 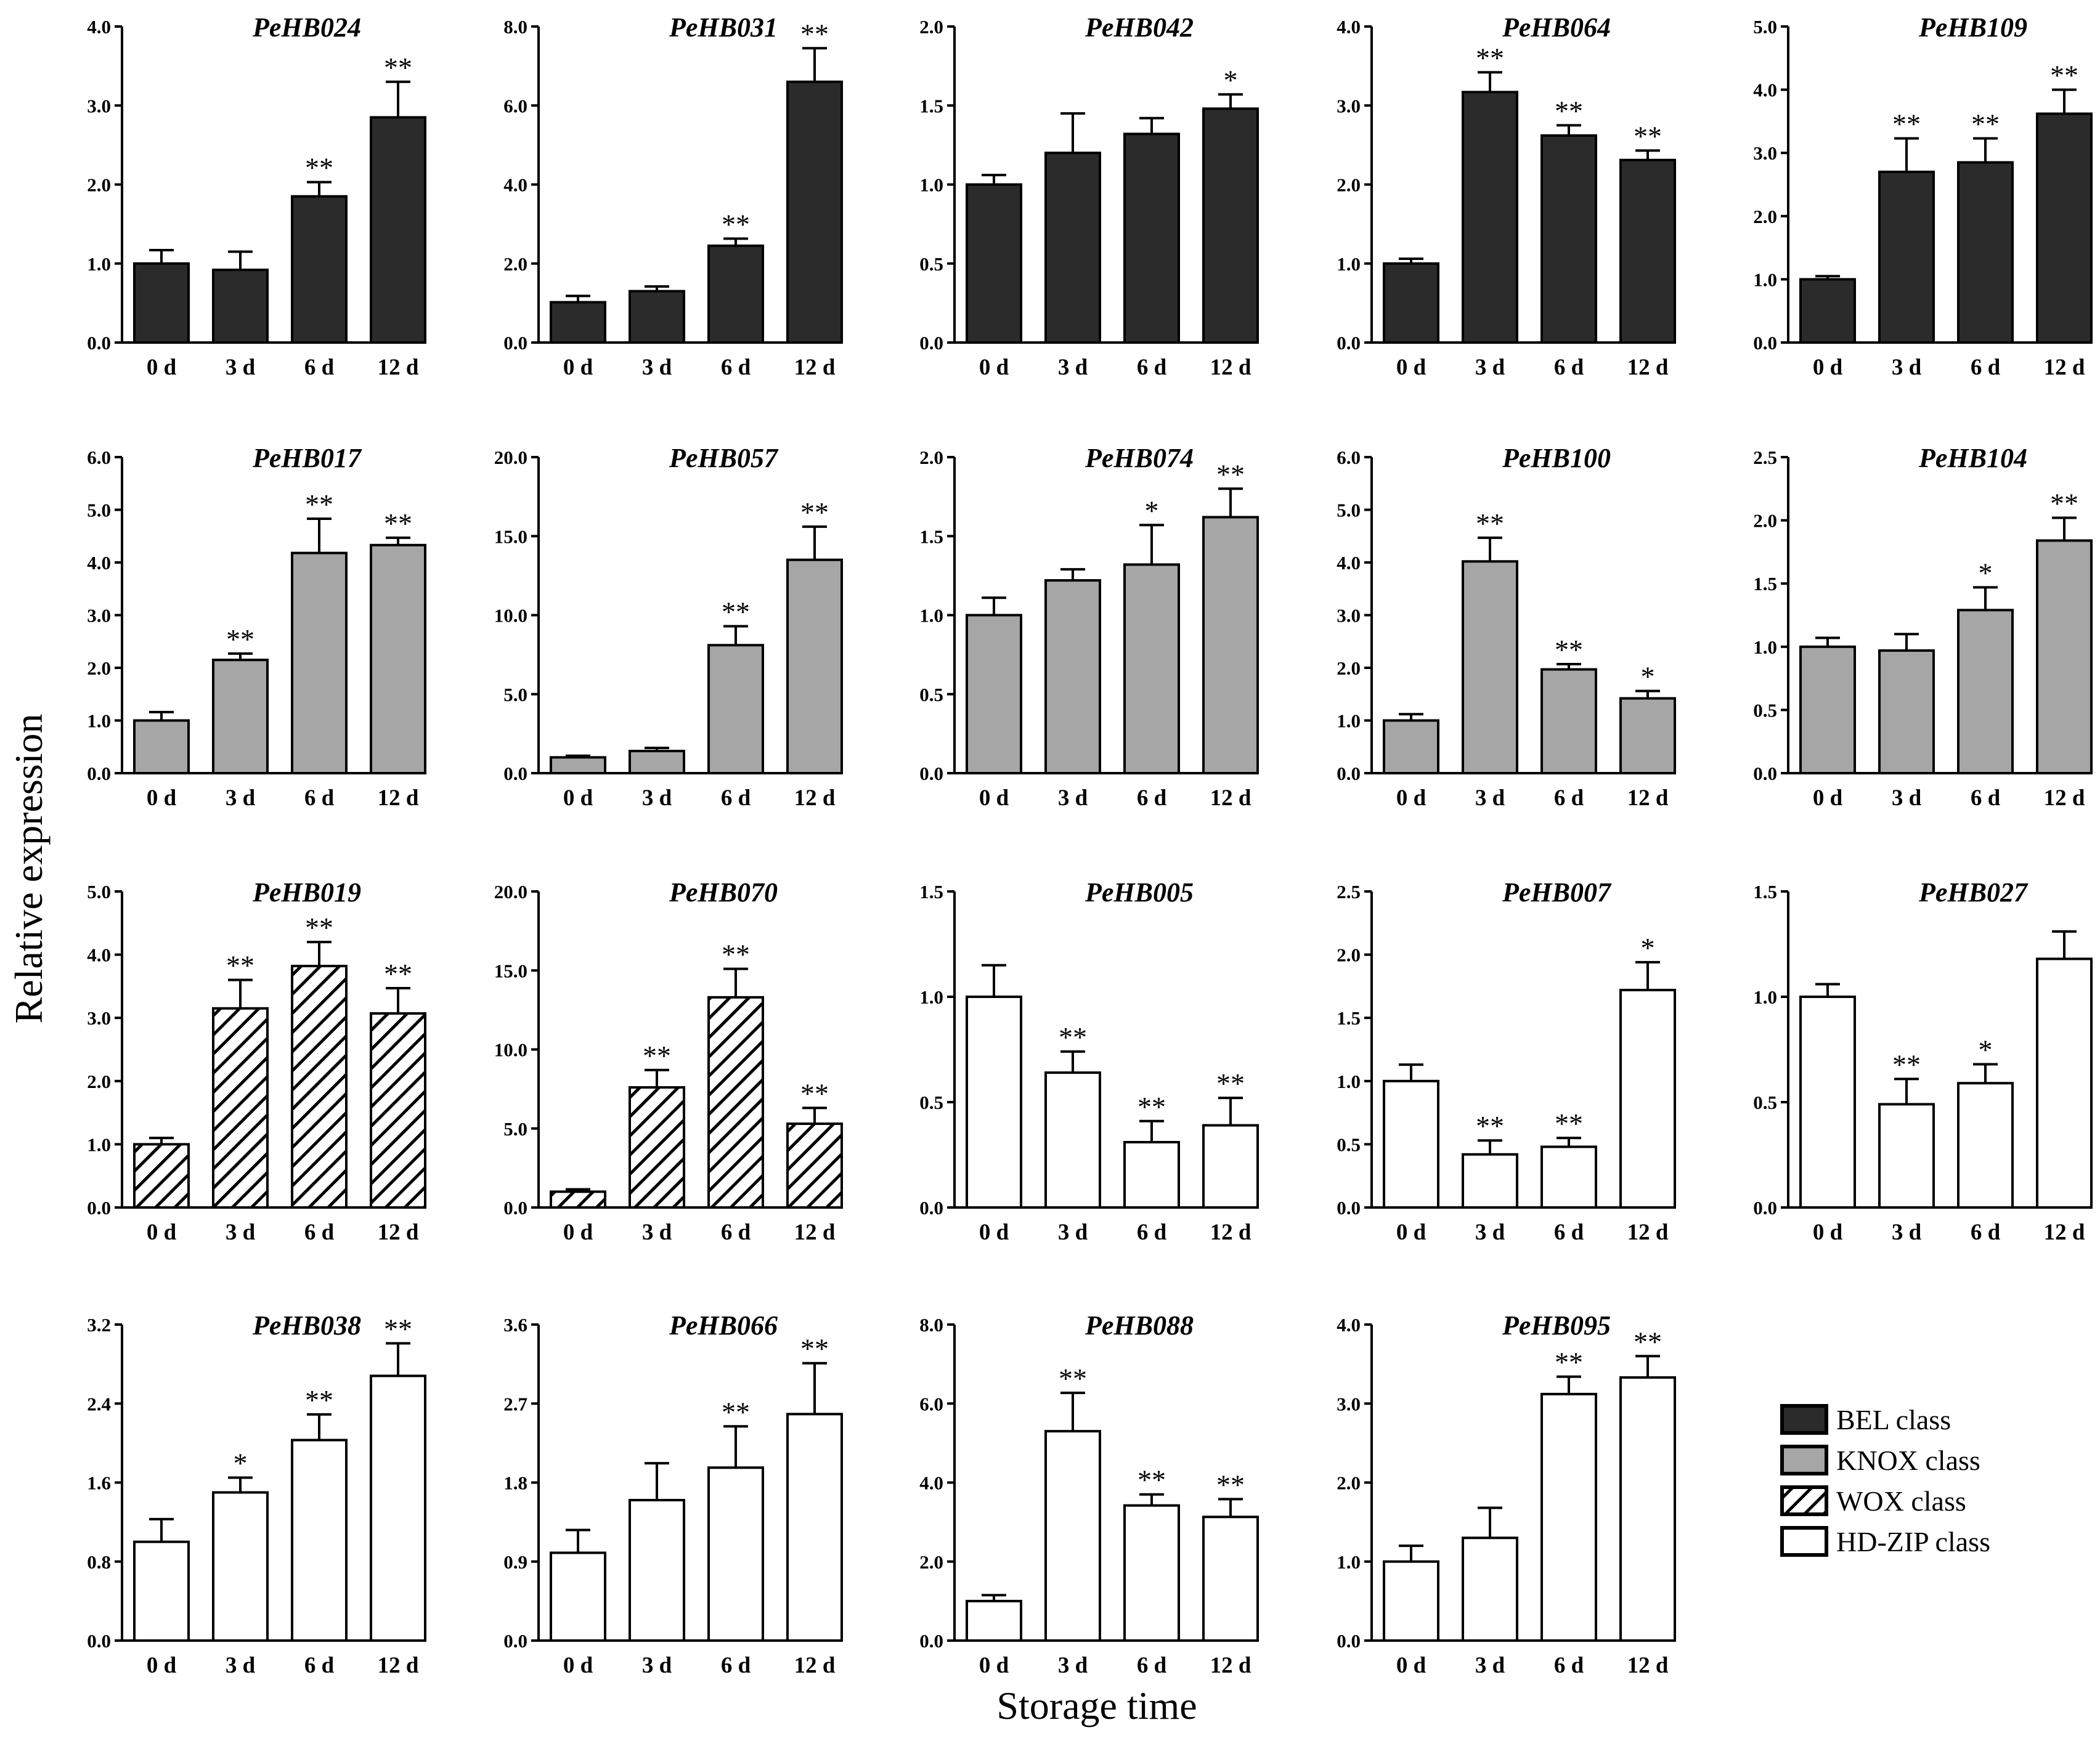 What do you see at coordinates (1901, 1501) in the screenshot?
I see `legend-label-WOX: WOX class` at bounding box center [1901, 1501].